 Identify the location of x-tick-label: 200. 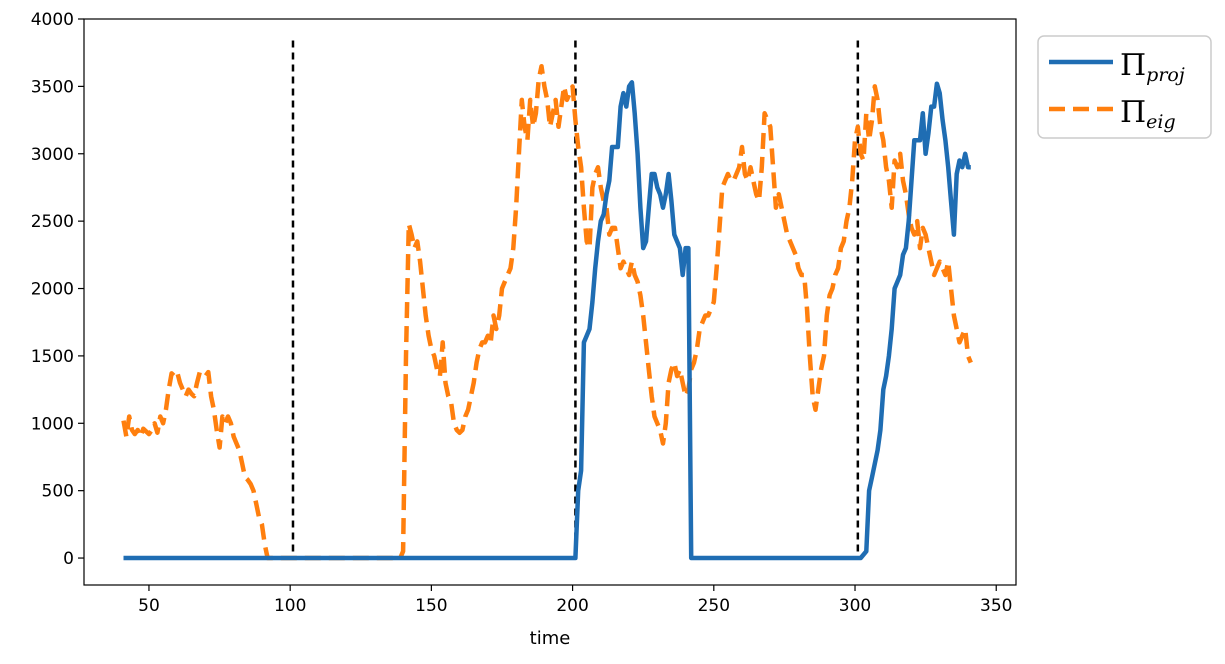
(572, 606).